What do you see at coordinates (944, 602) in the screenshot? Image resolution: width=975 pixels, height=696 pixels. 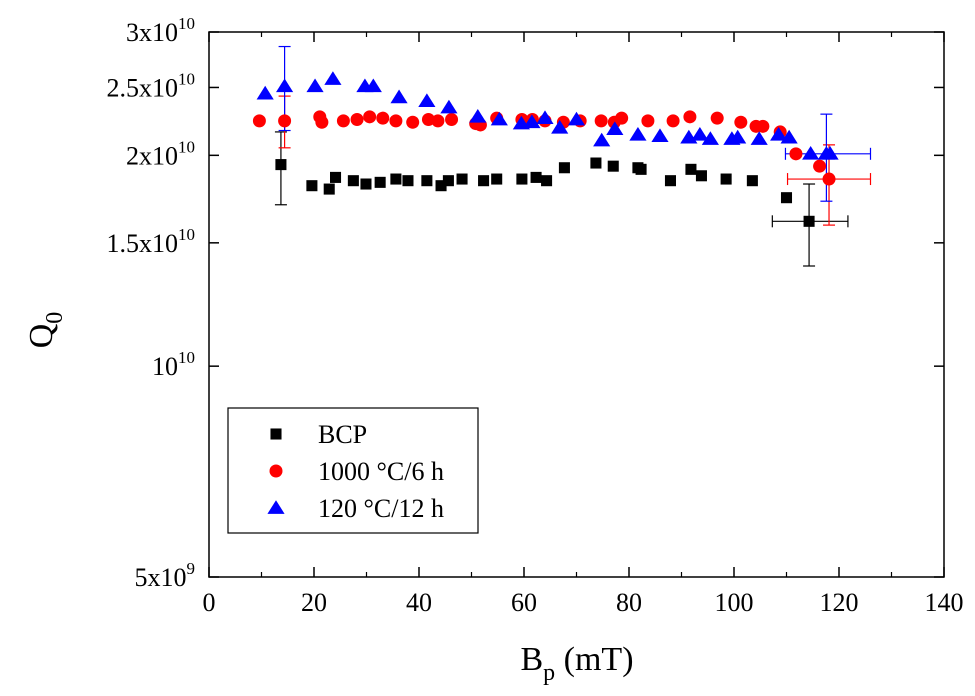 I see `x-tick-label: 140` at bounding box center [944, 602].